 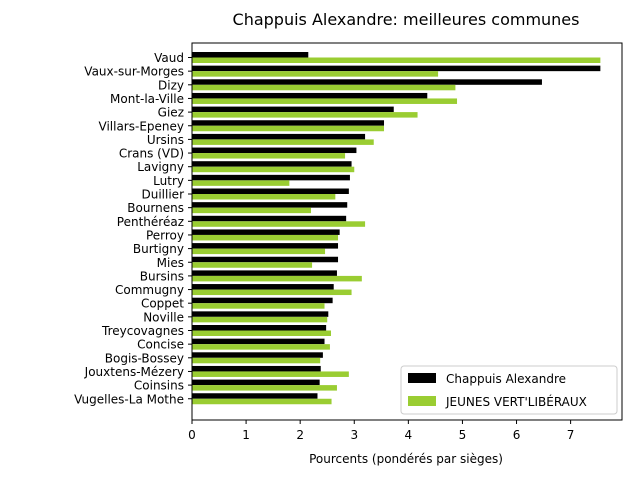 What do you see at coordinates (151, 154) in the screenshot?
I see `y-tick-label: Crans (VD)` at bounding box center [151, 154].